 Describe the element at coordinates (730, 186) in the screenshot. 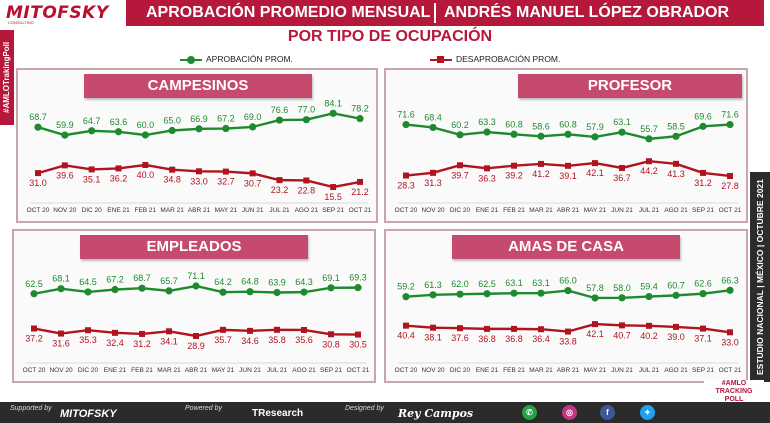

I see `disapproval-data-label: 27.8` at that location.